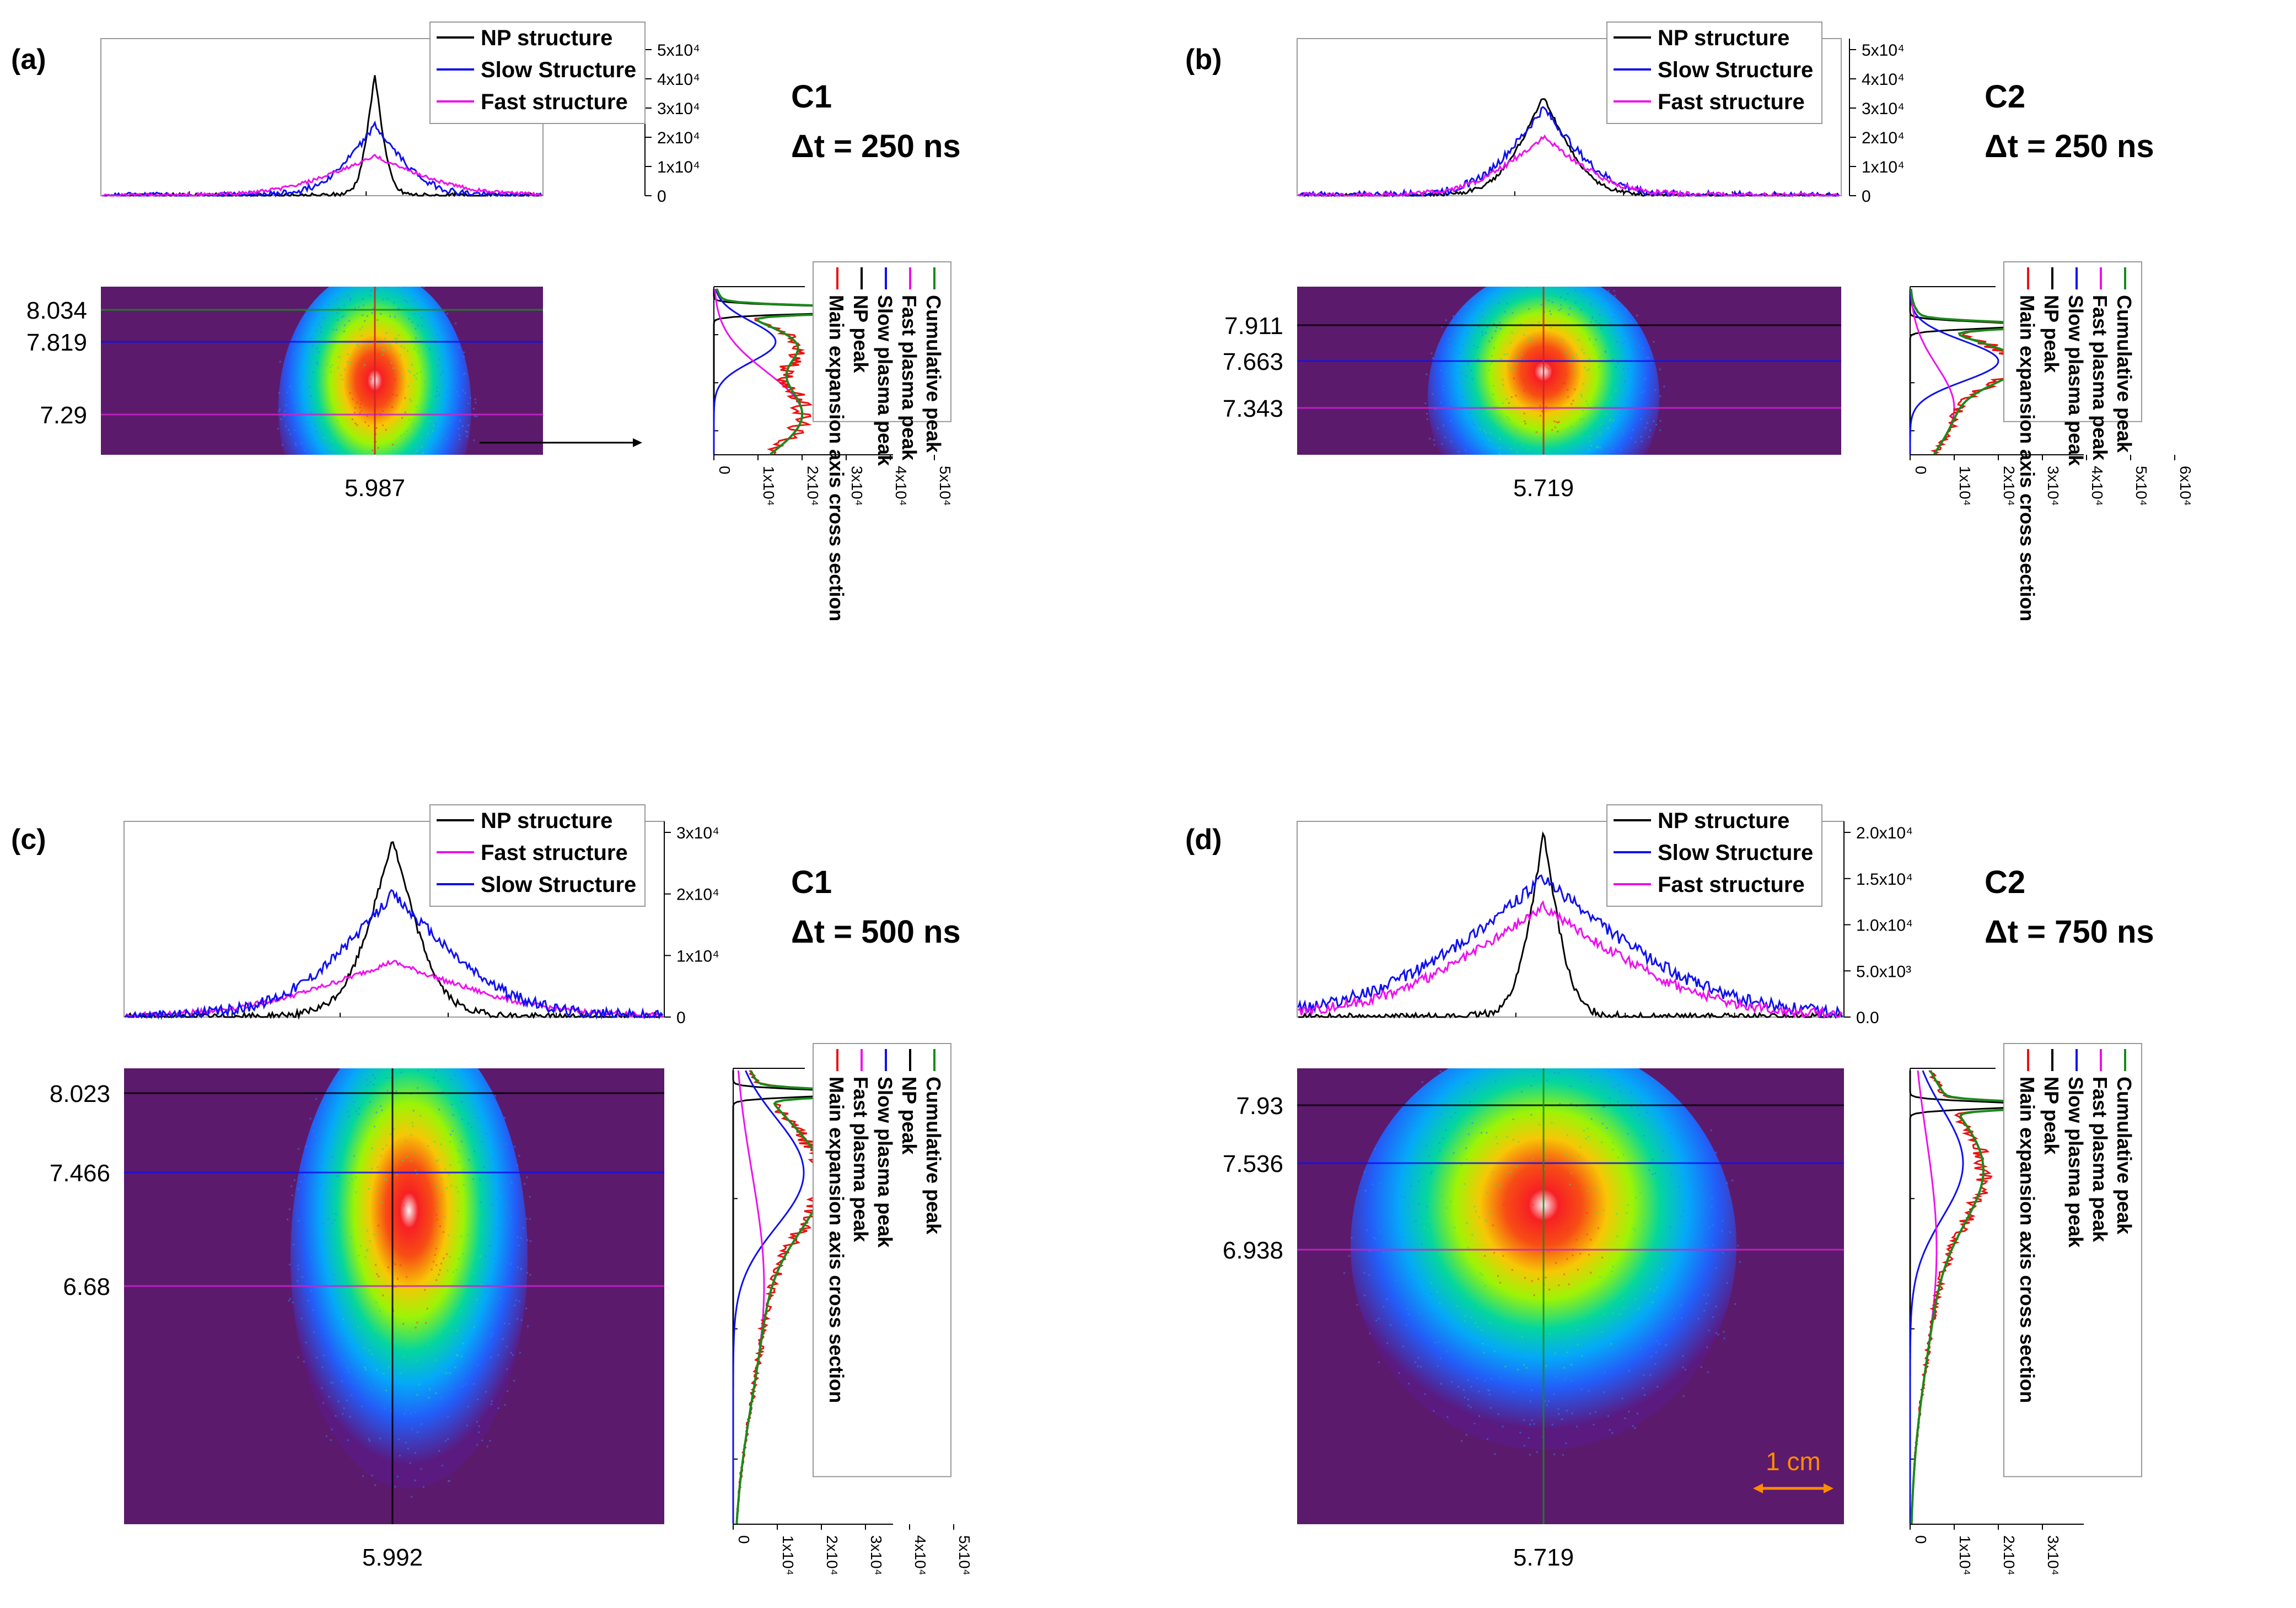  I want to click on top-ytick-label: 0, so click(681, 1018).